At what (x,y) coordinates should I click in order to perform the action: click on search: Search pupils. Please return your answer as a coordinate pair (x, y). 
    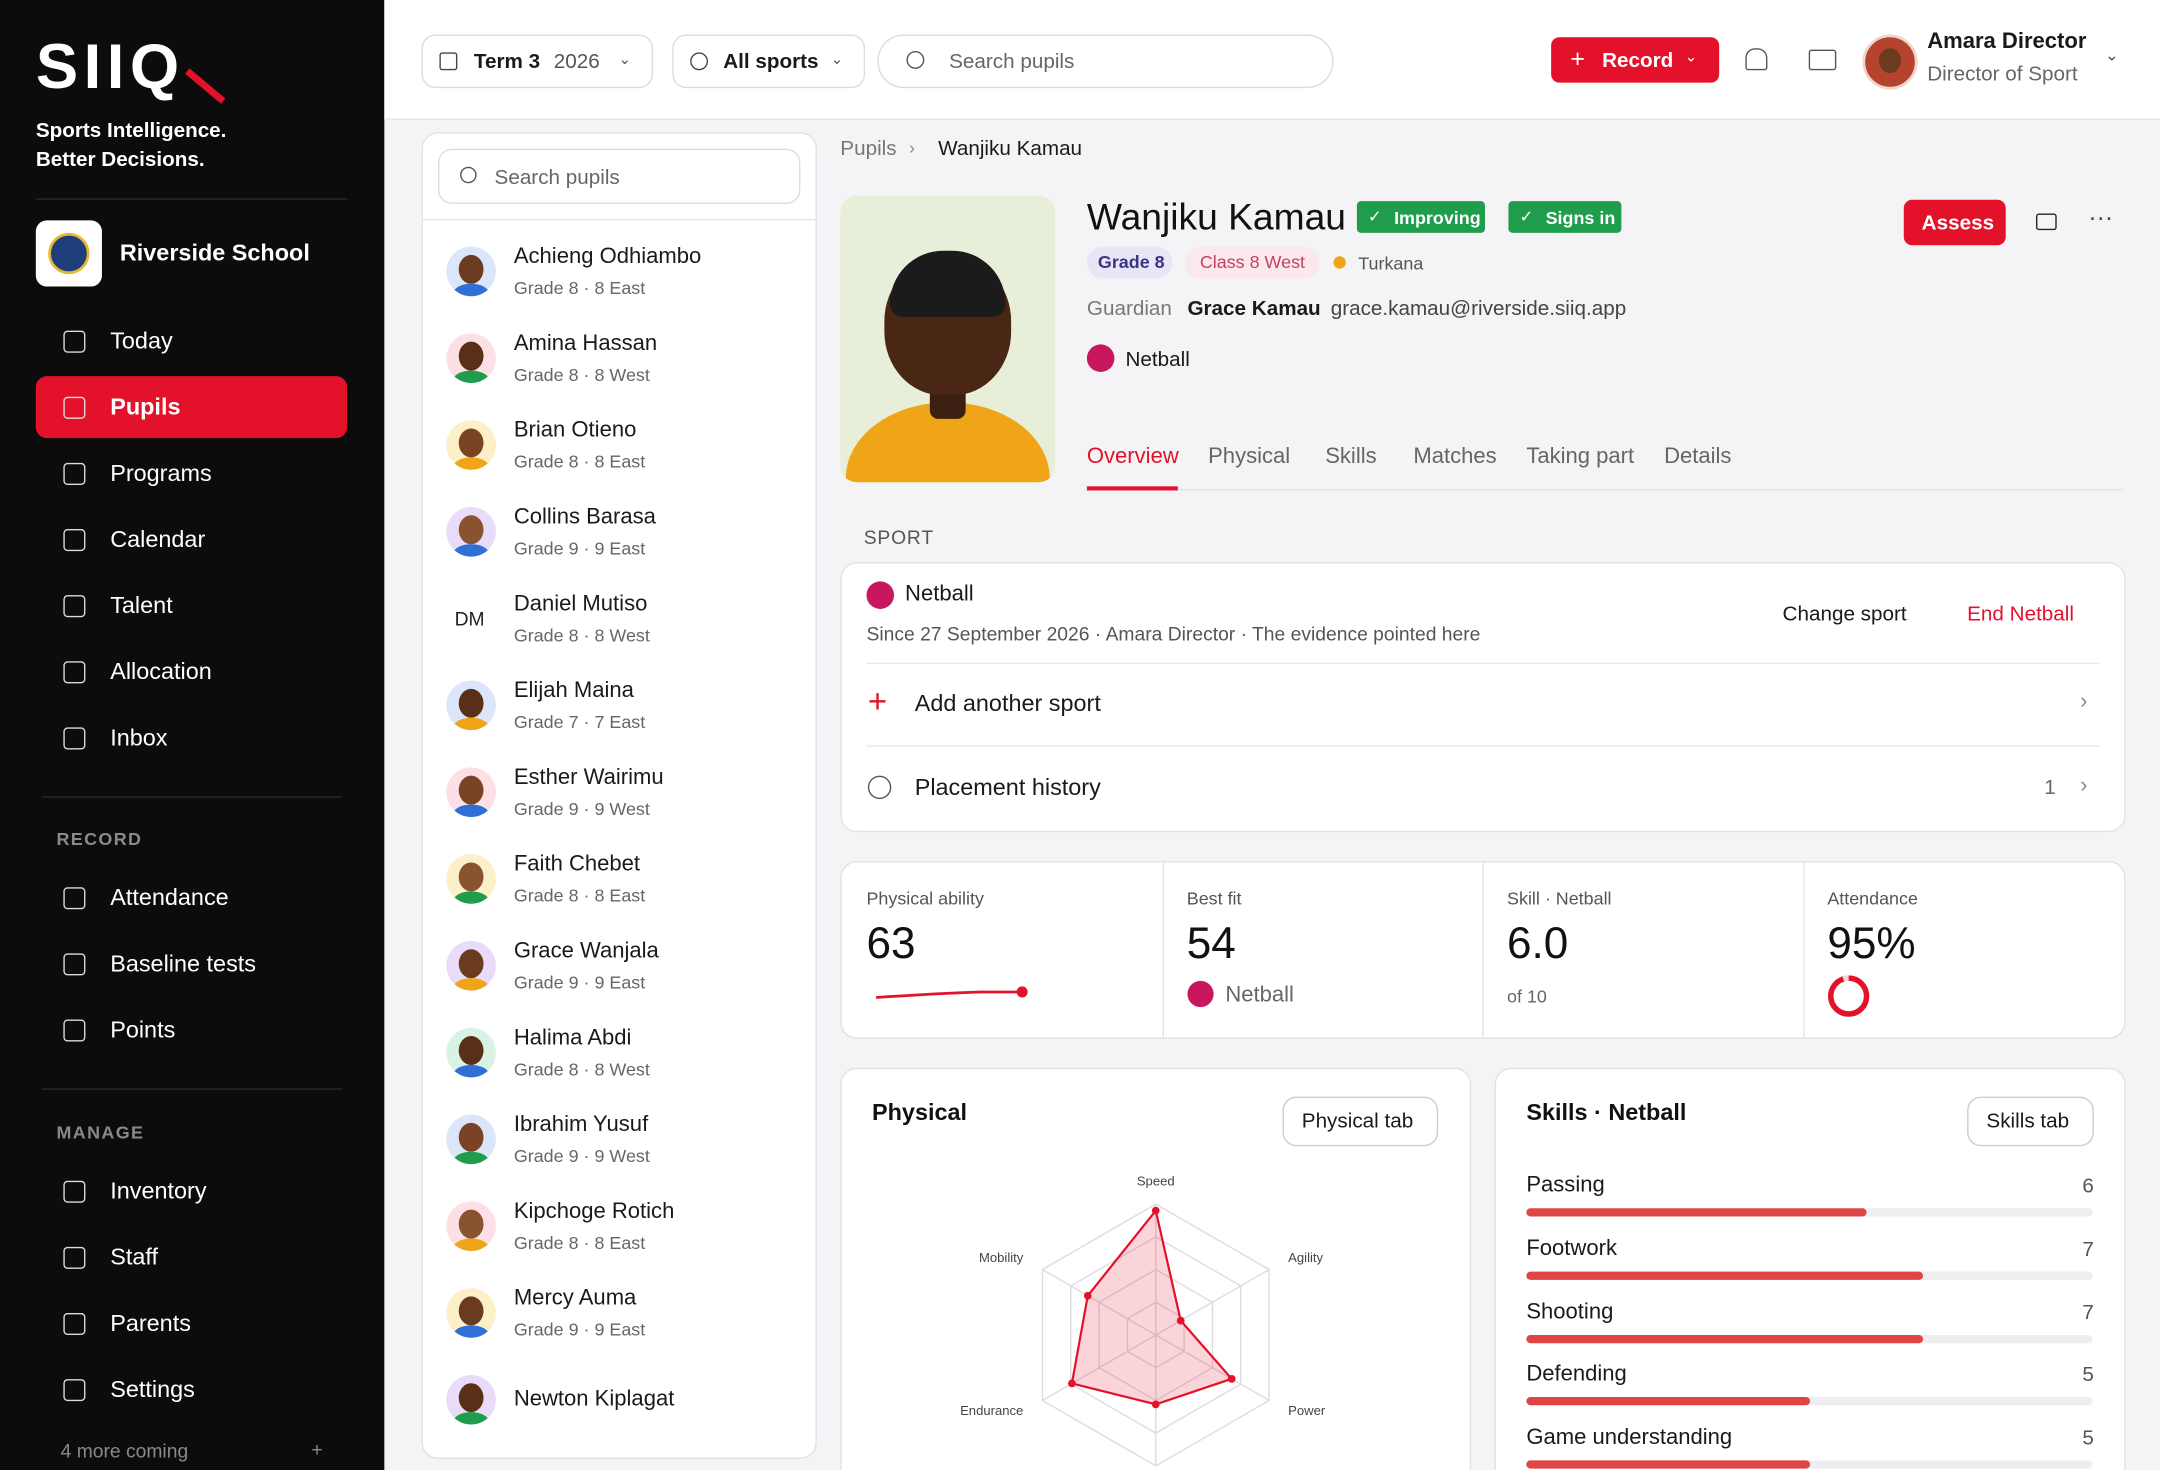
    Looking at the image, I should click on (1105, 61).